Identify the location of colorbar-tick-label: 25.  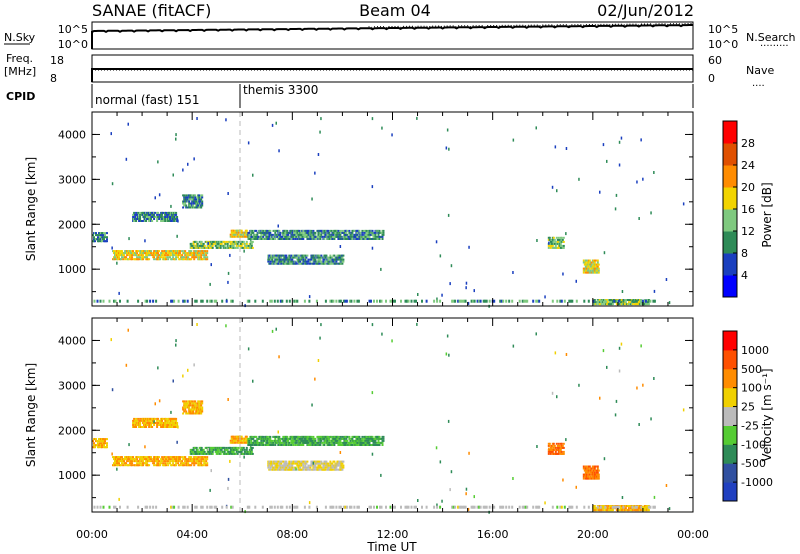
(748, 407).